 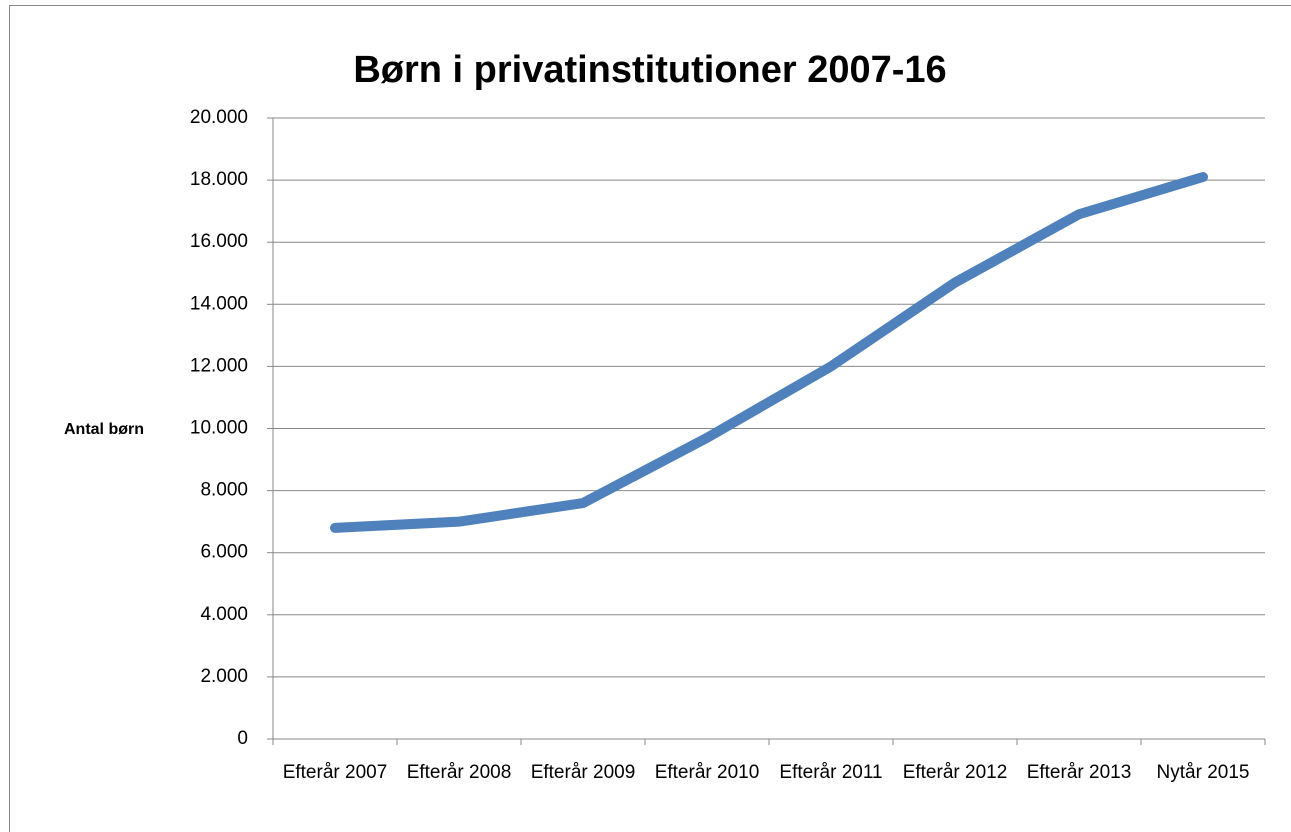 I want to click on y-tick-label: 14.000, so click(x=219, y=303).